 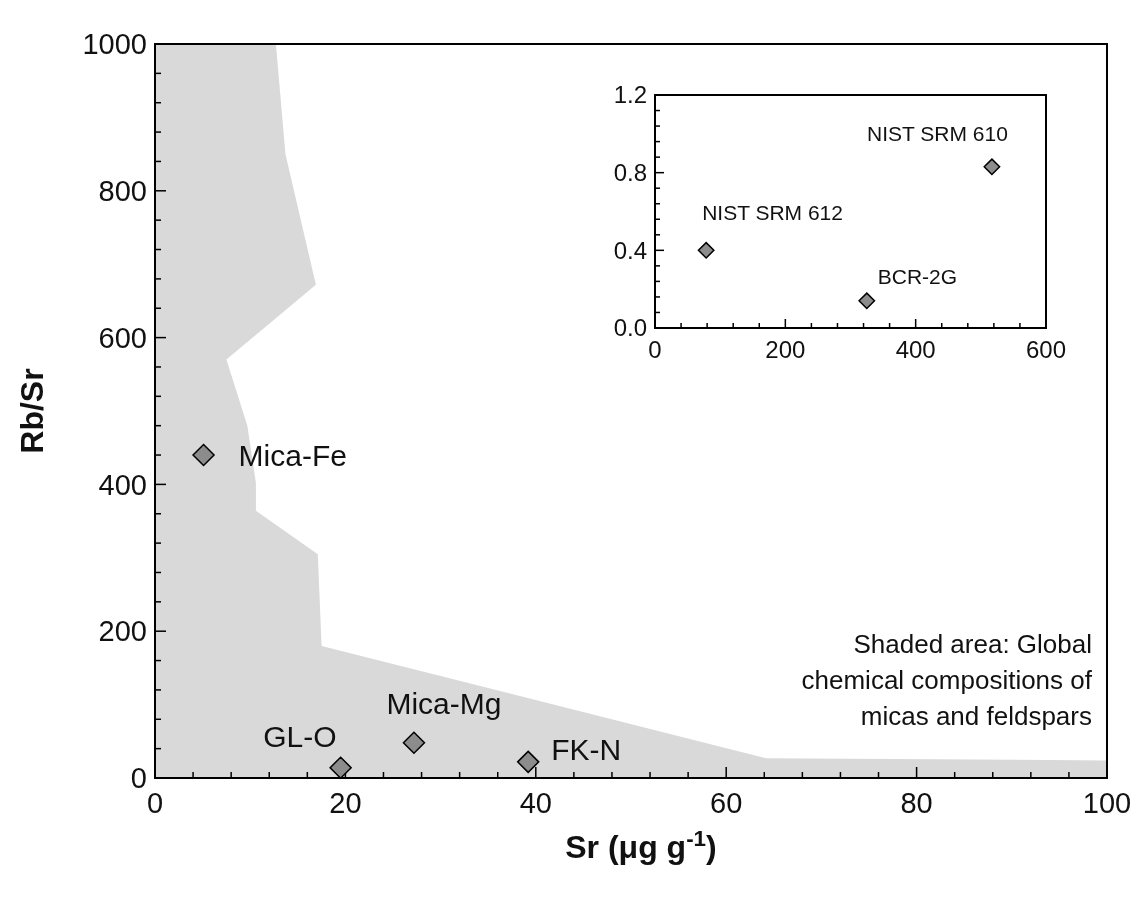 I want to click on x-tick-label: 200, so click(x=785, y=349).